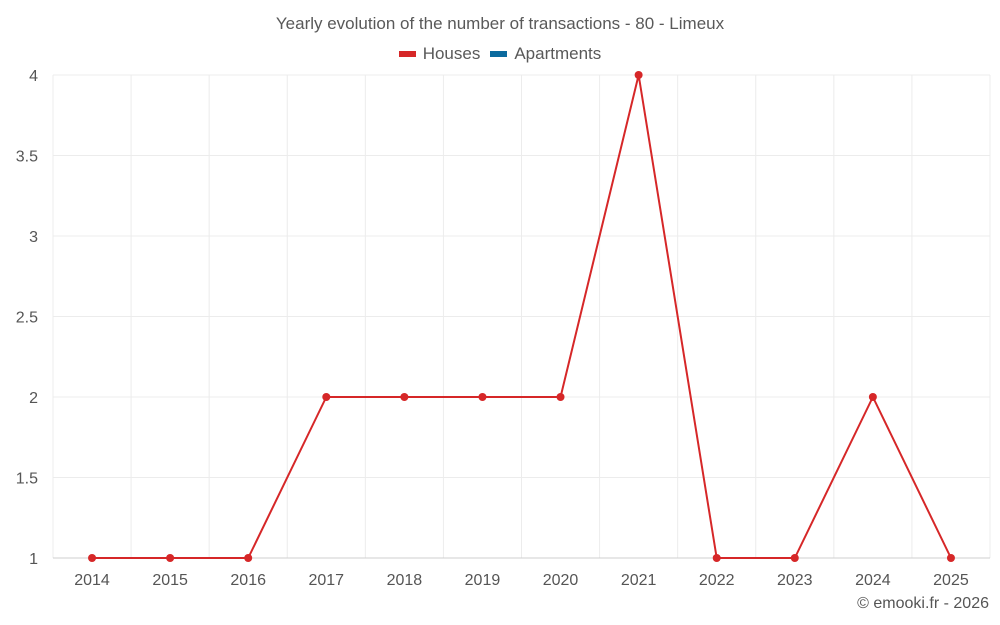 The height and width of the screenshot is (625, 1000). Describe the element at coordinates (451, 53) in the screenshot. I see `legend-label-houses: Houses` at that location.